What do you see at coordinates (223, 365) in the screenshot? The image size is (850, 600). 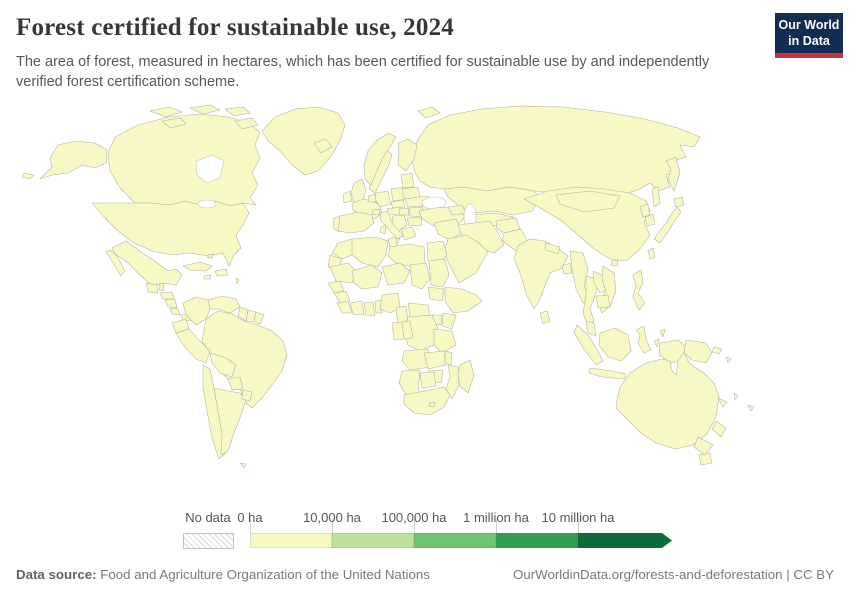 I see `country-bolivia` at bounding box center [223, 365].